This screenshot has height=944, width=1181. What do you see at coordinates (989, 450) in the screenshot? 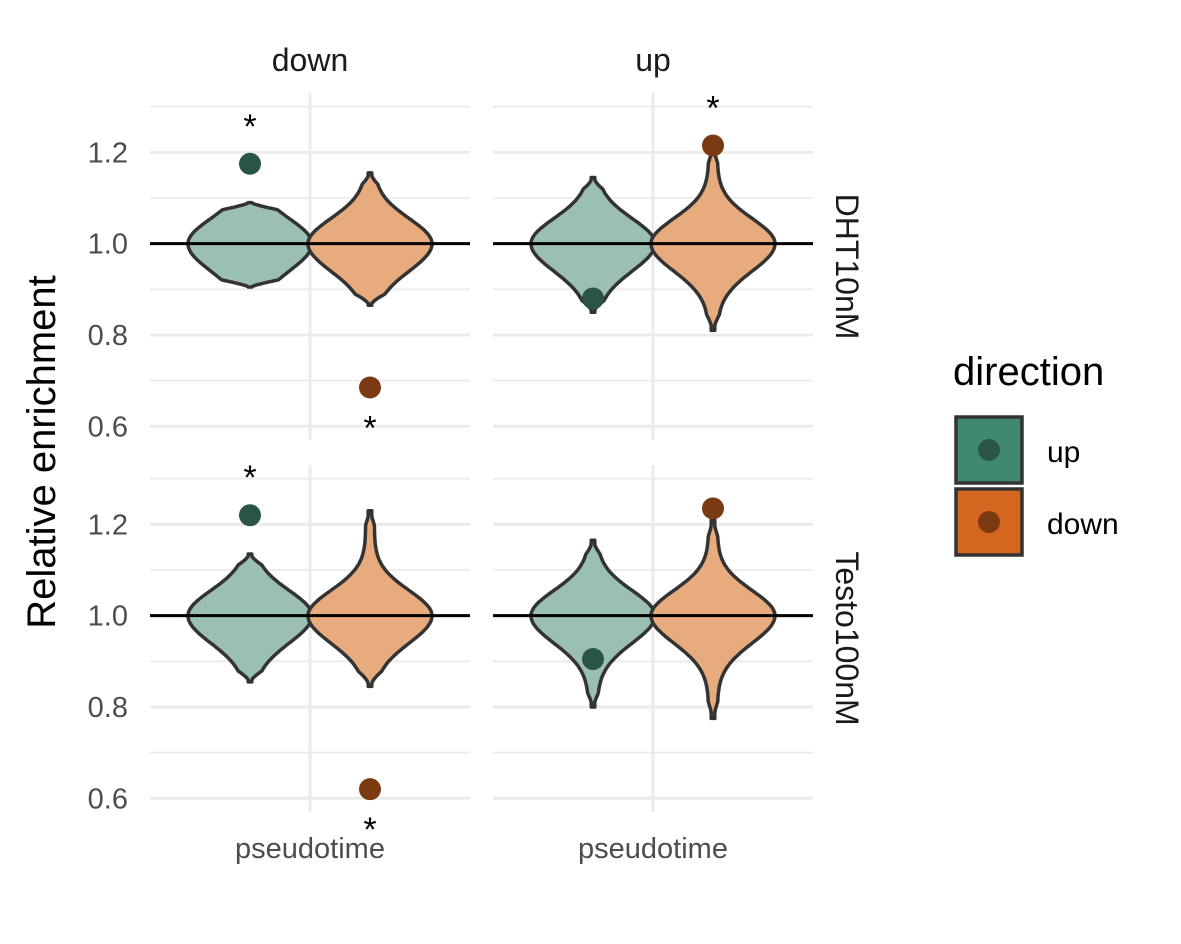
I see `legend-point-up` at bounding box center [989, 450].